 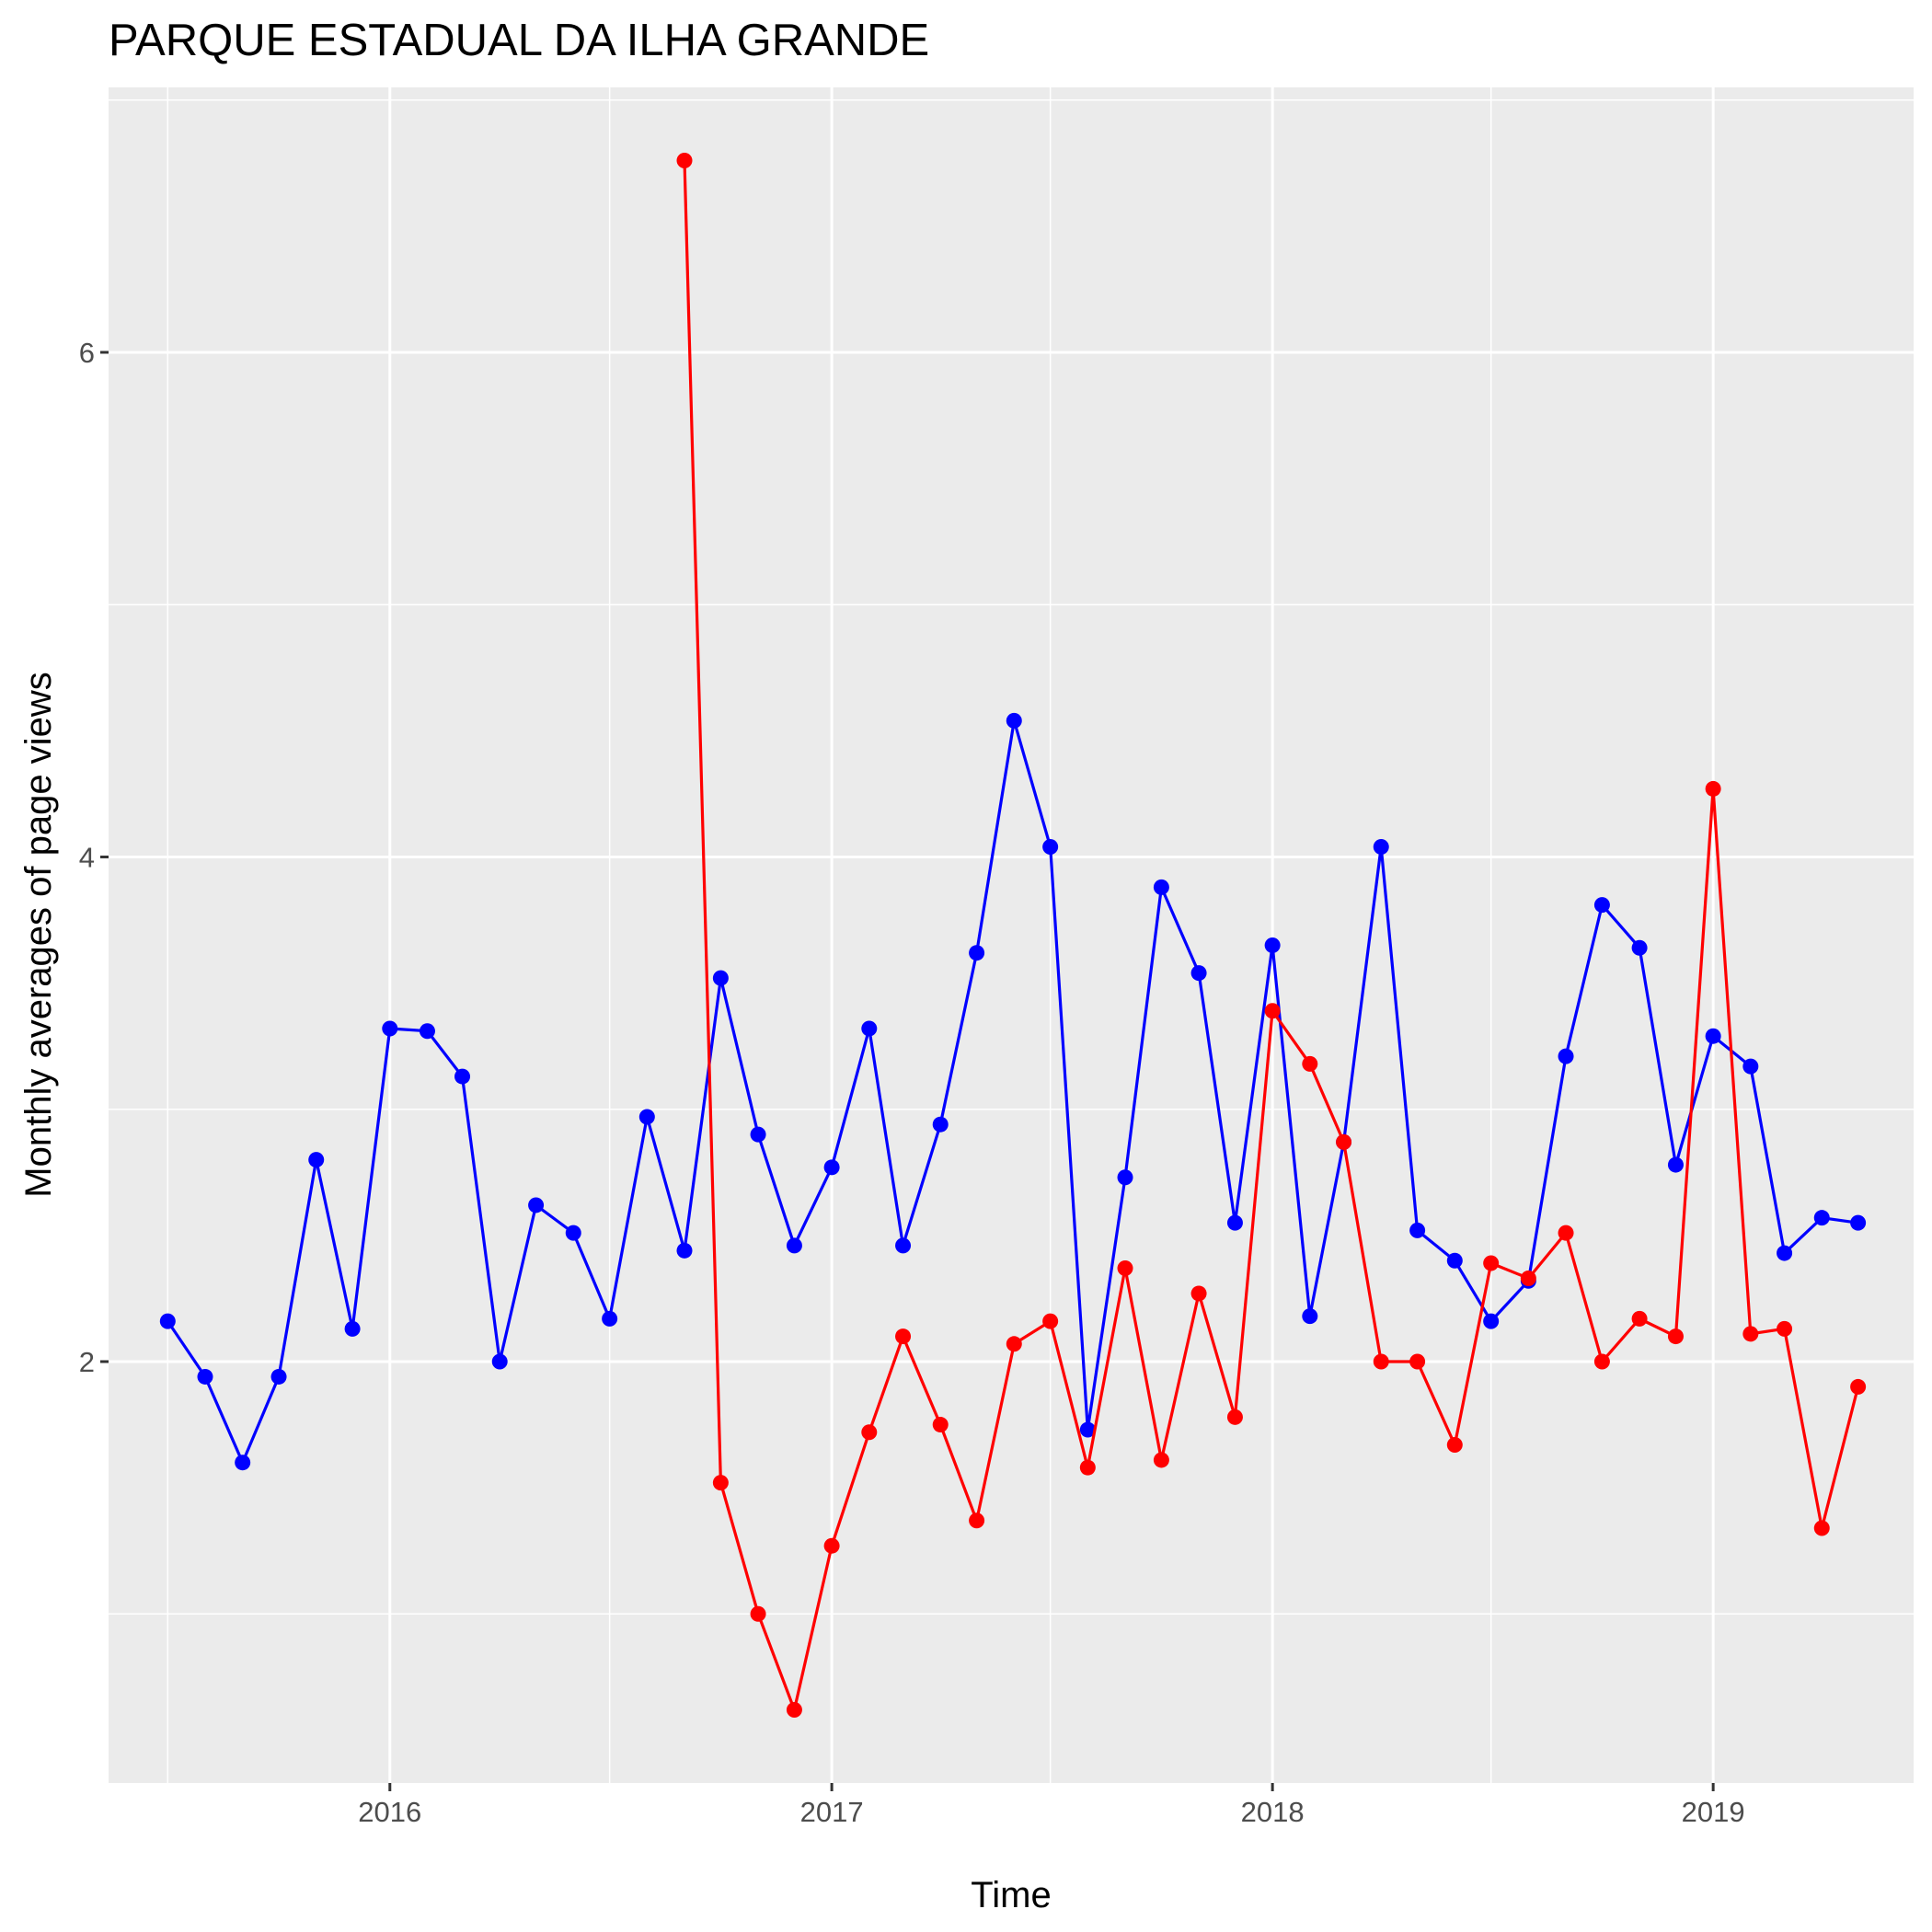 What do you see at coordinates (1273, 1812) in the screenshot?
I see `x-tick-label: 2018` at bounding box center [1273, 1812].